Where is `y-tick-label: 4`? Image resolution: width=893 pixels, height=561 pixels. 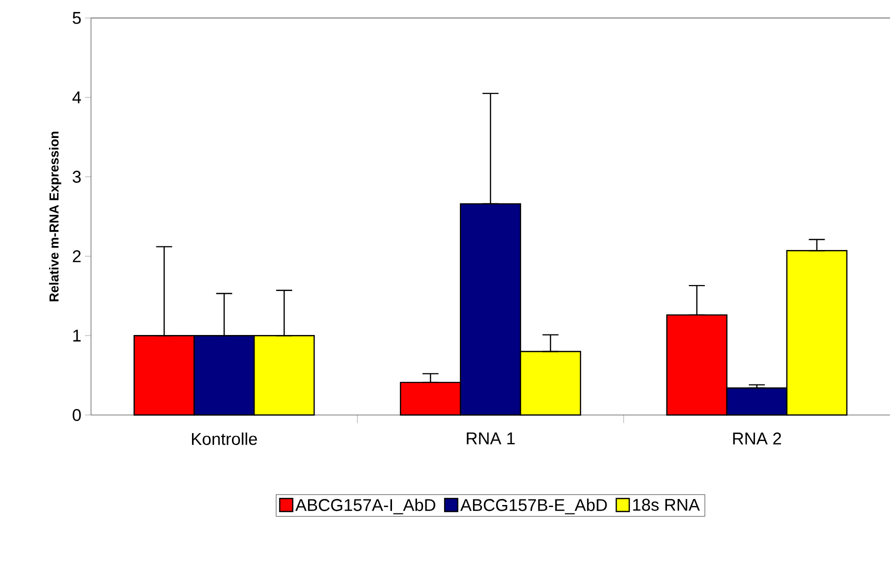 y-tick-label: 4 is located at coordinates (76, 98).